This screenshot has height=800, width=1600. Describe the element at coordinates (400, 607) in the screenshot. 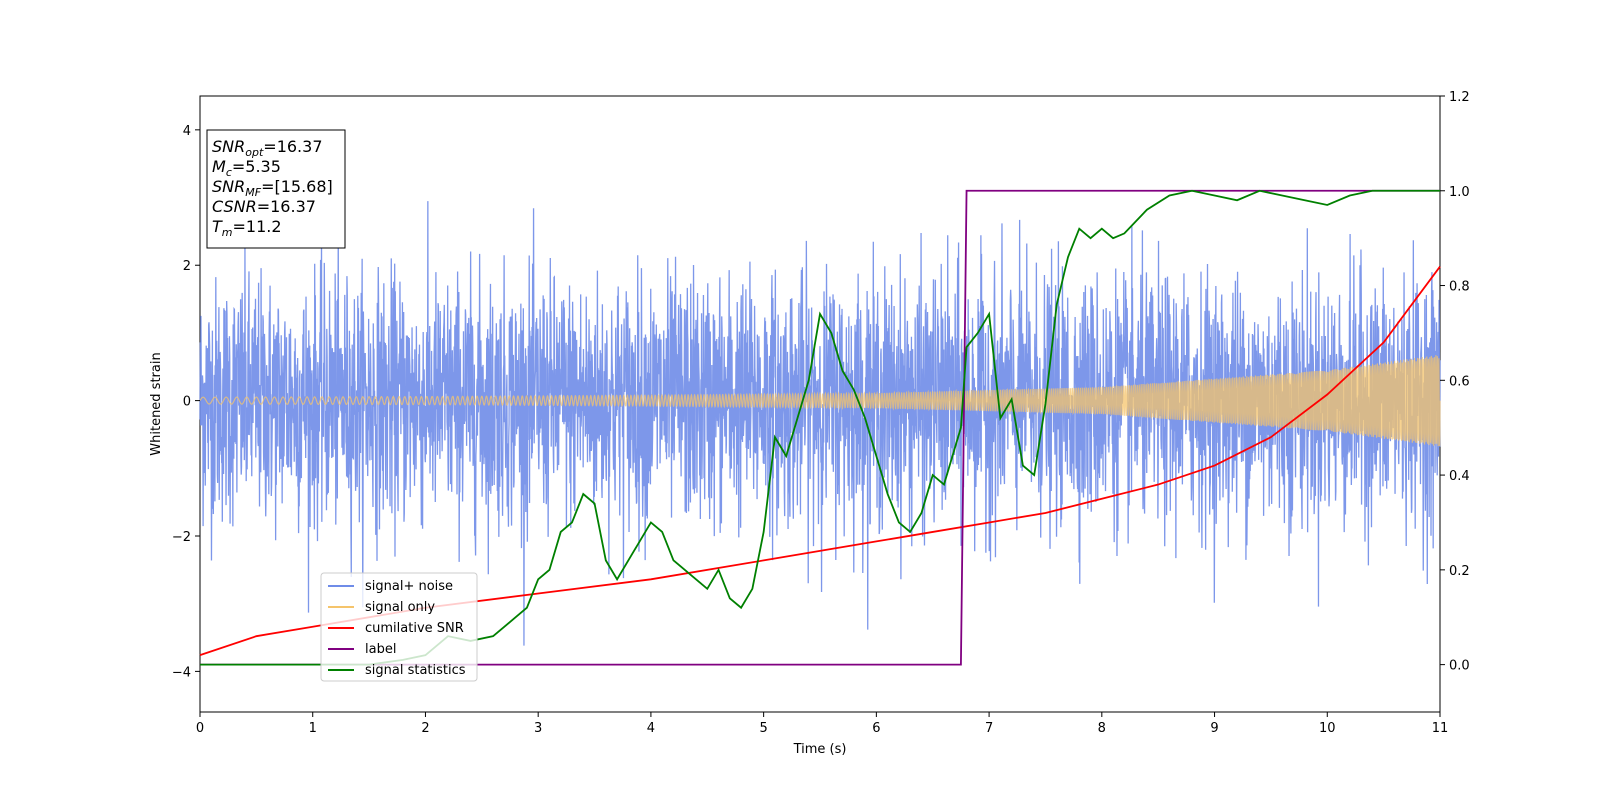

I see `legend-label: signal only` at that location.